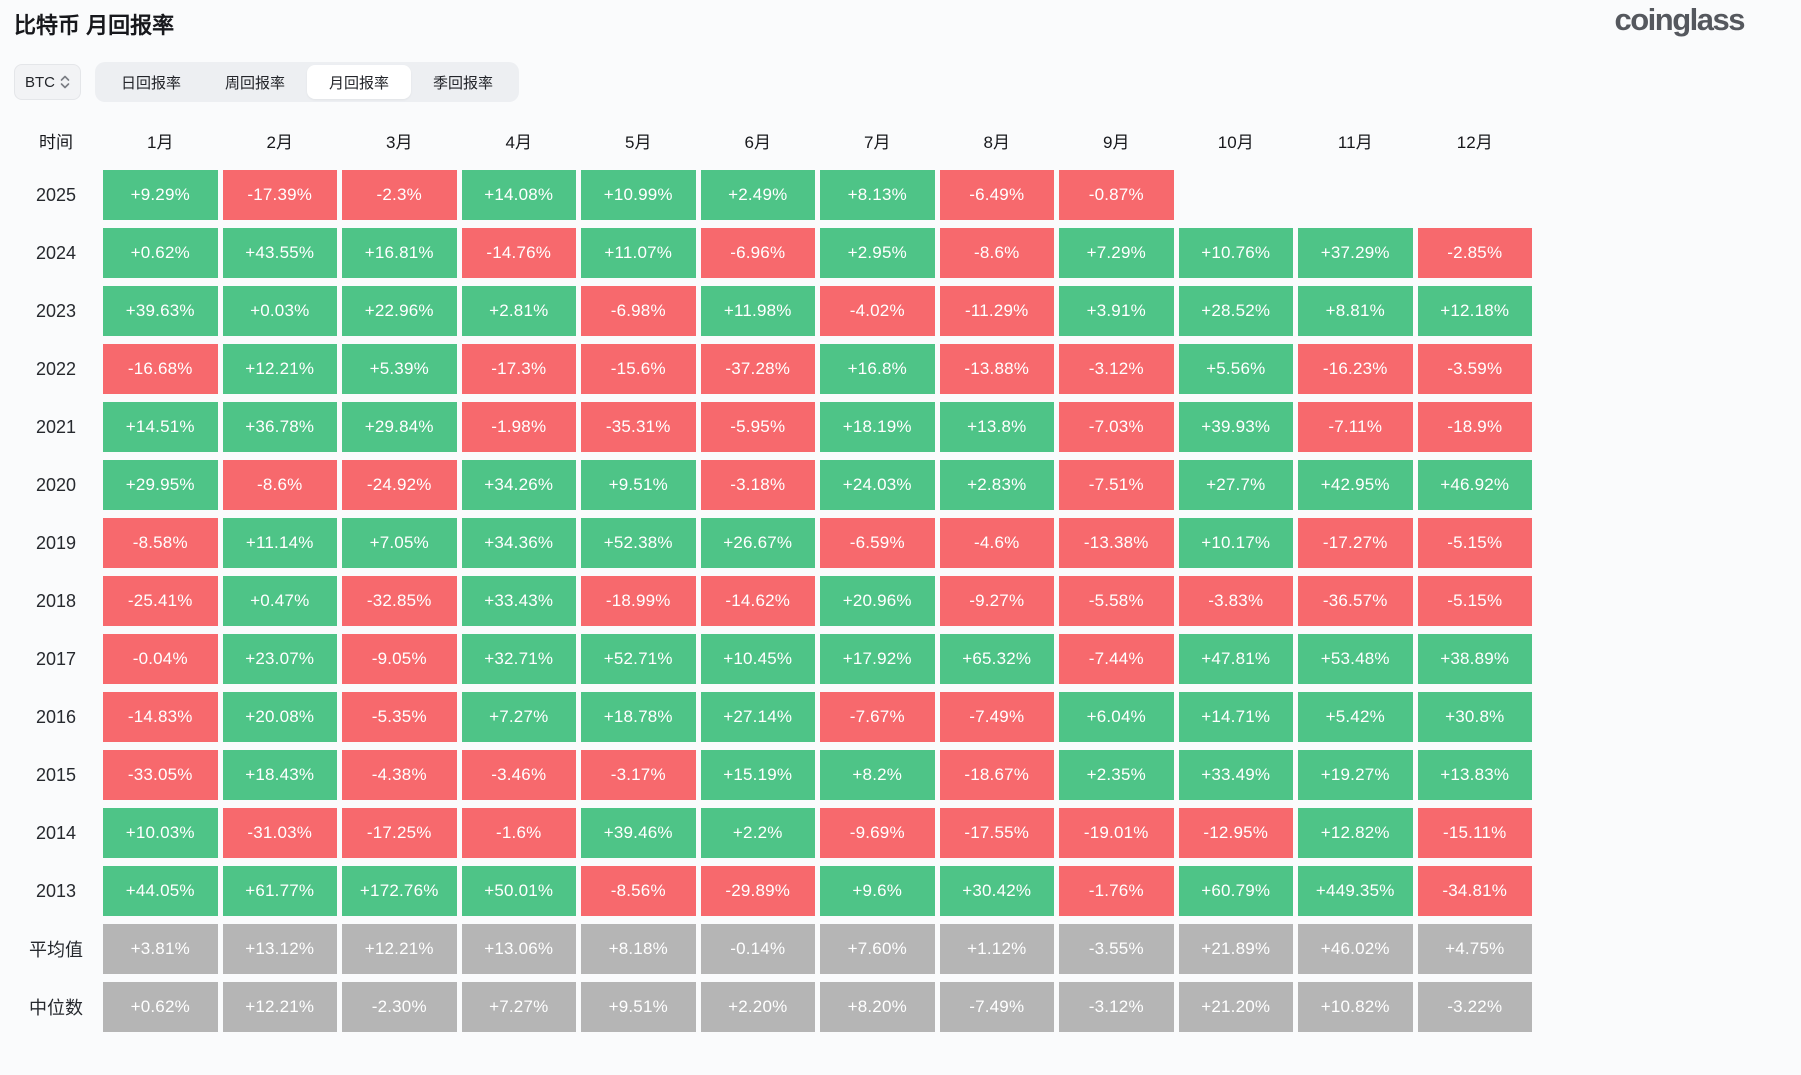  I want to click on coin-selector: BTC, so click(47, 82).